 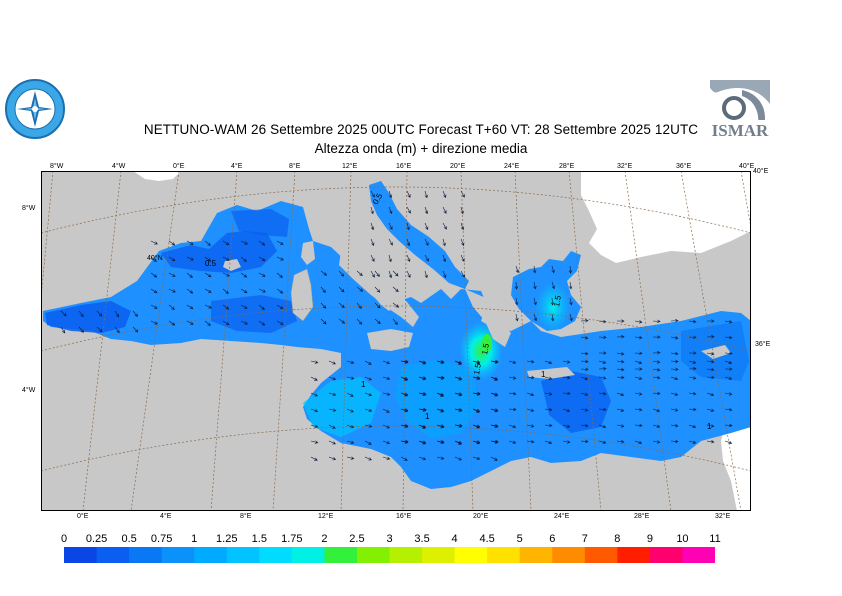 What do you see at coordinates (194, 539) in the screenshot?
I see `legend-label: 1` at bounding box center [194, 539].